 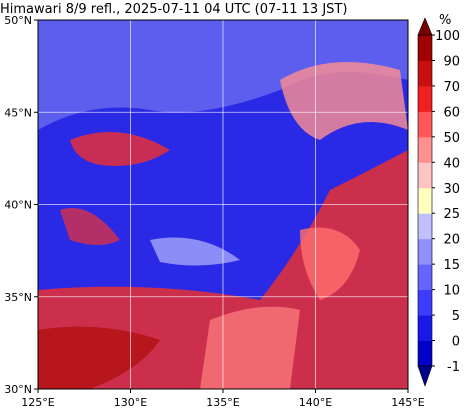 I want to click on colorbar-label: 5, so click(x=456, y=316).